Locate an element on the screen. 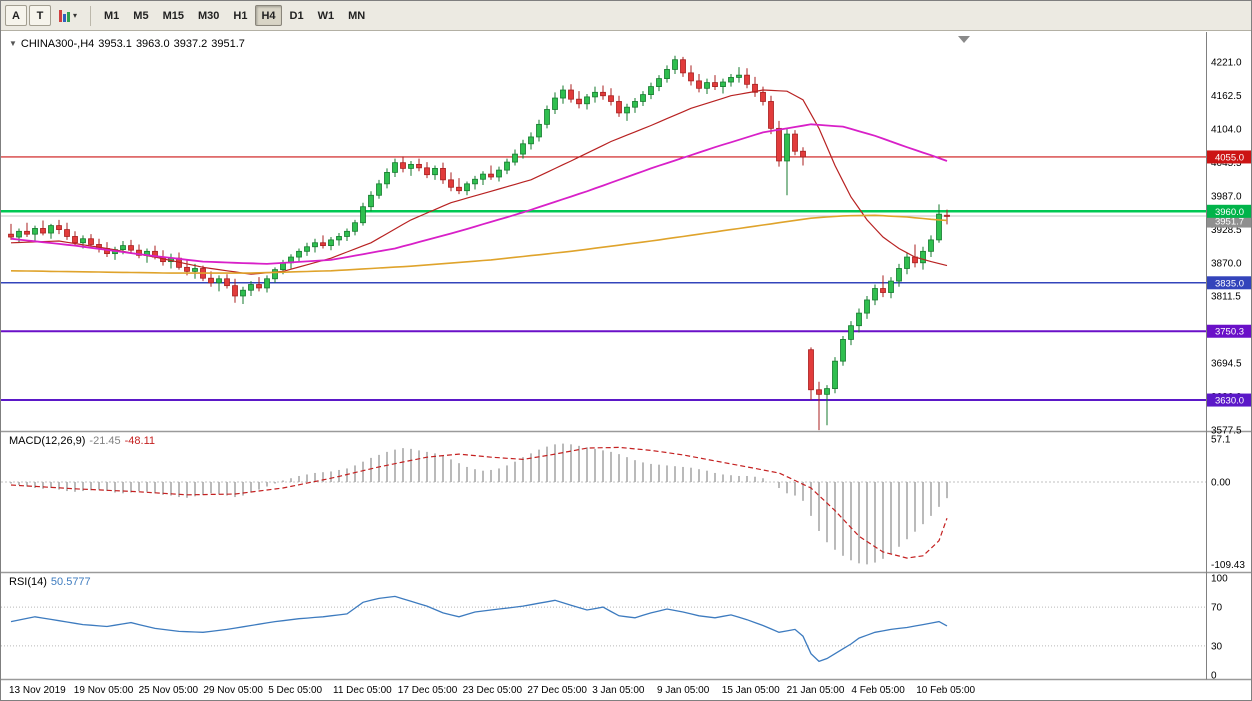 This screenshot has height=701, width=1252. ma-orange-line is located at coordinates (479, 244).